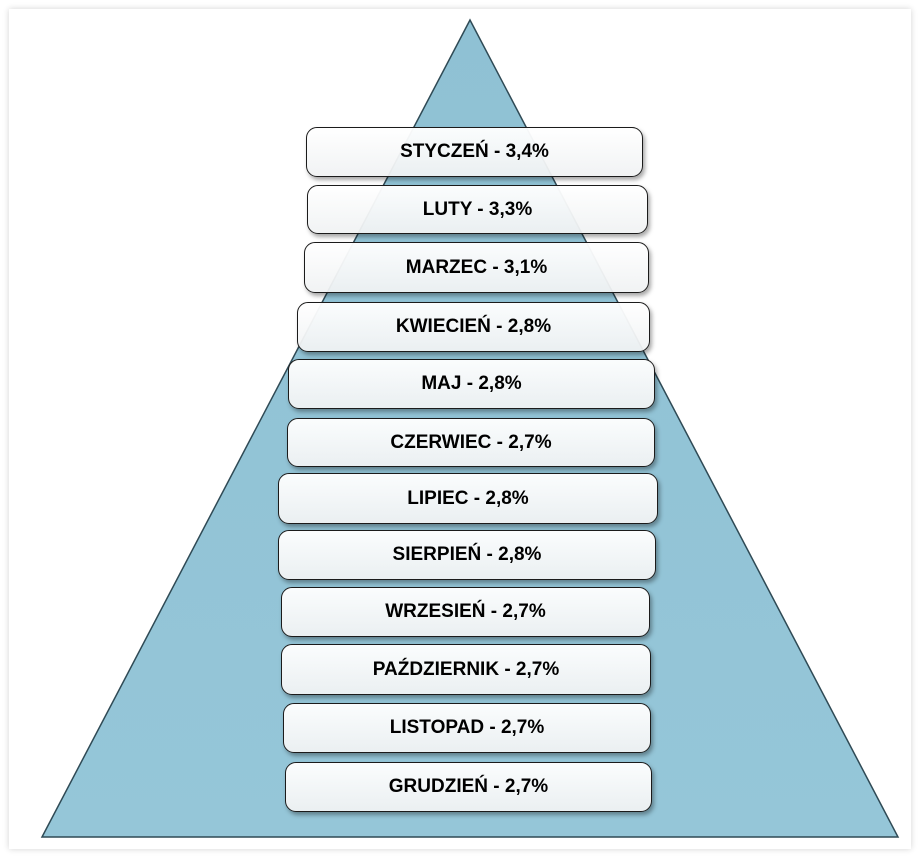 The image size is (921, 858). I want to click on level-label: STYCZEŃ - 3,4%, so click(474, 151).